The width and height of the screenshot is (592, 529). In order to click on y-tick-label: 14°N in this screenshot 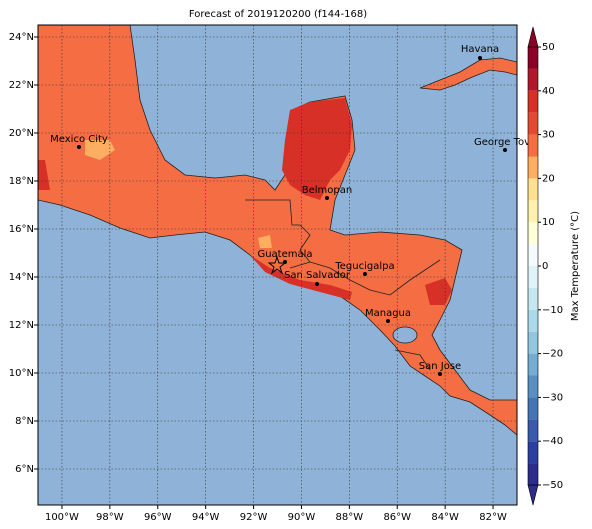, I will do `click(21, 277)`.